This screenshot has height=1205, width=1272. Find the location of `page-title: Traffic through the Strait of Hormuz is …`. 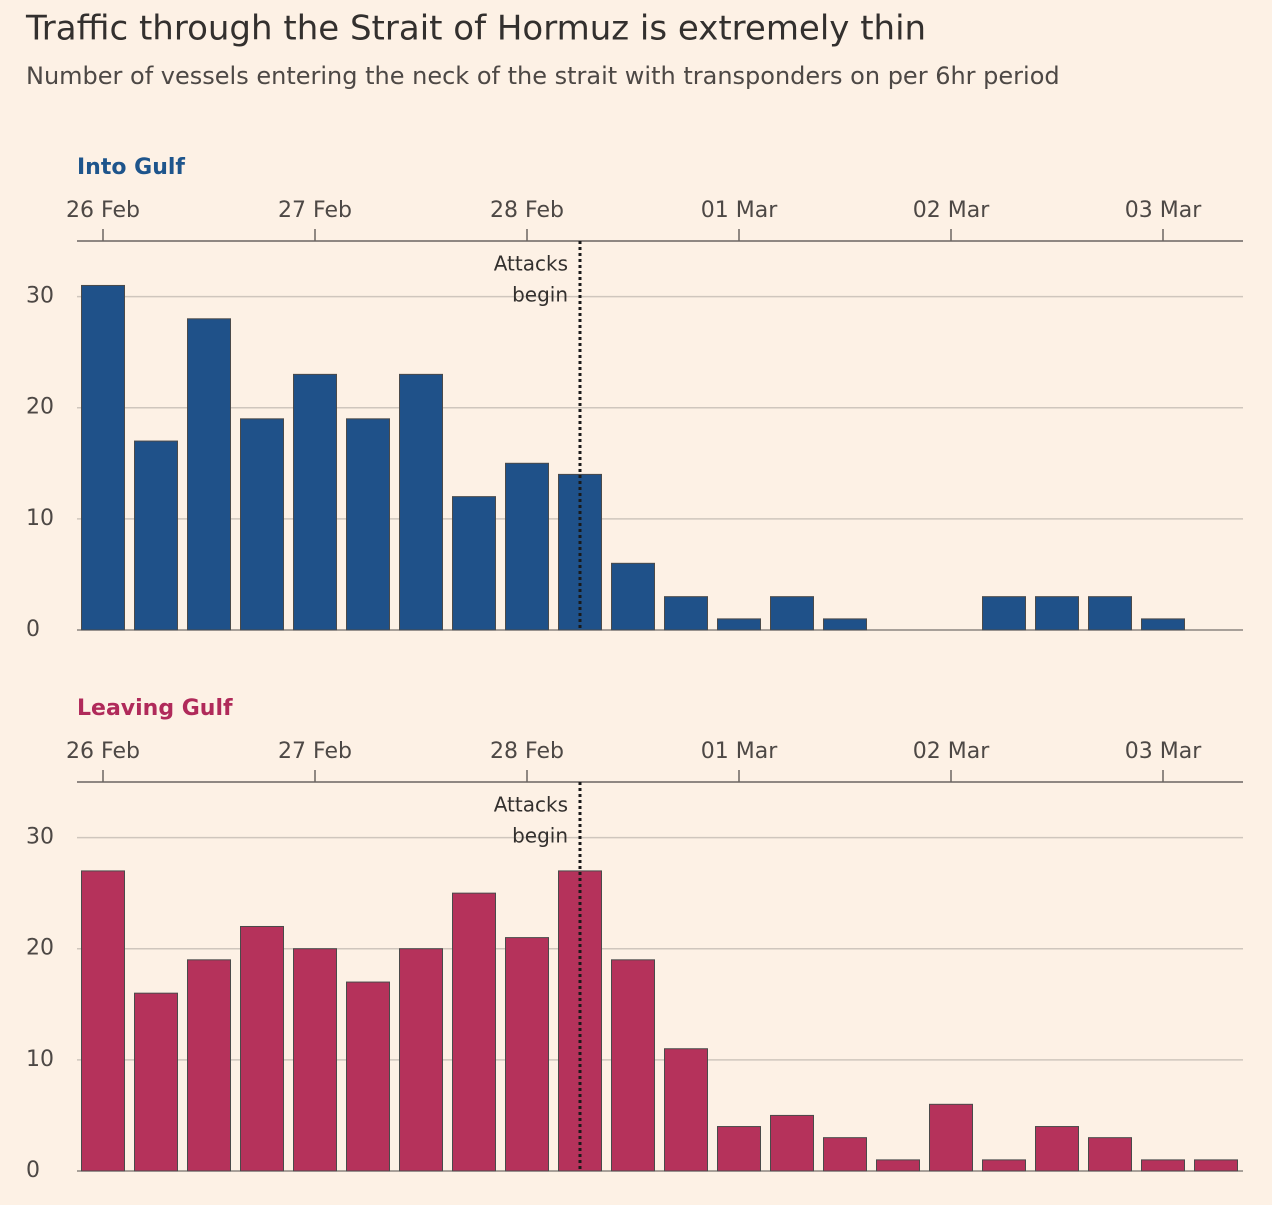

page-title: Traffic through the Strait of Hormuz is … is located at coordinates (475, 29).